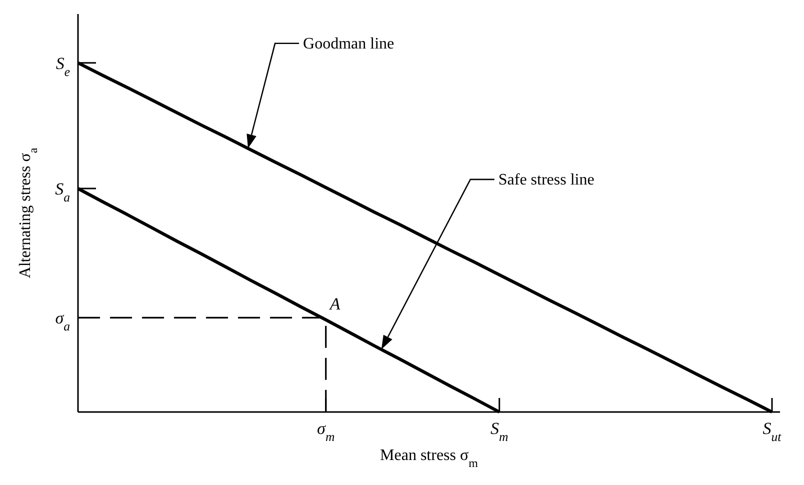 This screenshot has height=485, width=804. What do you see at coordinates (62, 192) in the screenshot?
I see `ref-line-label: S$_{a}$` at bounding box center [62, 192].